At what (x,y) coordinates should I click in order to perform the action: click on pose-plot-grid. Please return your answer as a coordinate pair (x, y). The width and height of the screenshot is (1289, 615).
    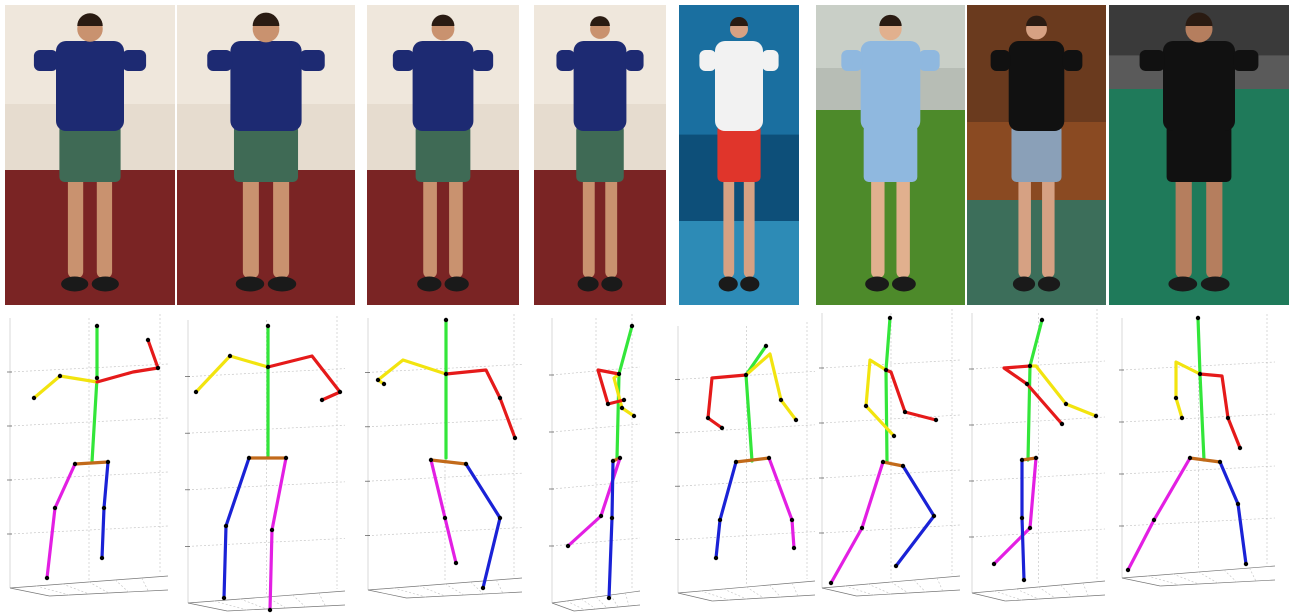
    Looking at the image, I should click on (595, 463).